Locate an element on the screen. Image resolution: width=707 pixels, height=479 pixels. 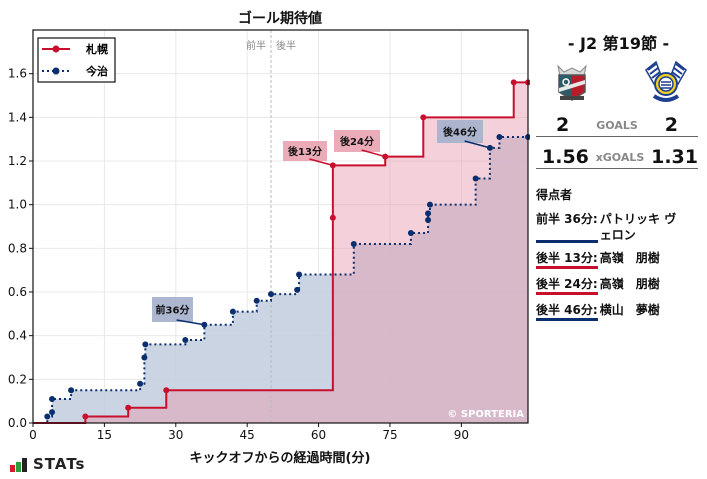
goal-time: 前半 36分: is located at coordinates (567, 227).